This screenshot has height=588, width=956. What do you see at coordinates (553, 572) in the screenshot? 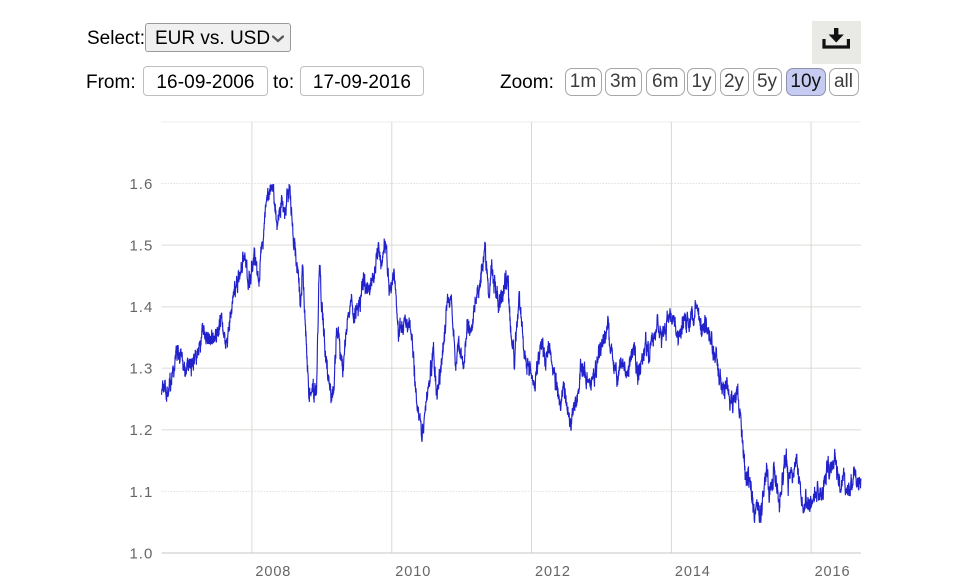
I see `svg-text: 2012` at bounding box center [553, 572].